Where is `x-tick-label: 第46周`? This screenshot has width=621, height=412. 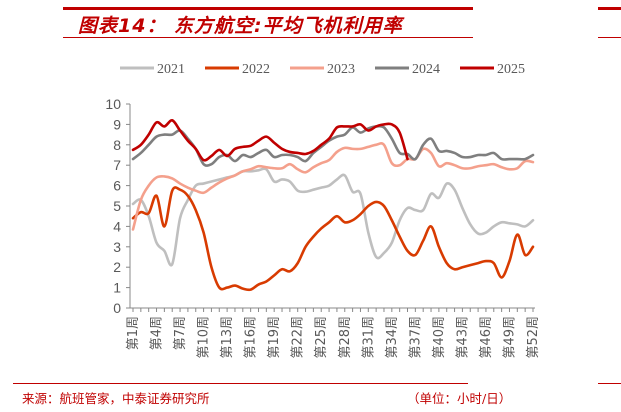
x-tick-label: 第46周 is located at coordinates (486, 337).